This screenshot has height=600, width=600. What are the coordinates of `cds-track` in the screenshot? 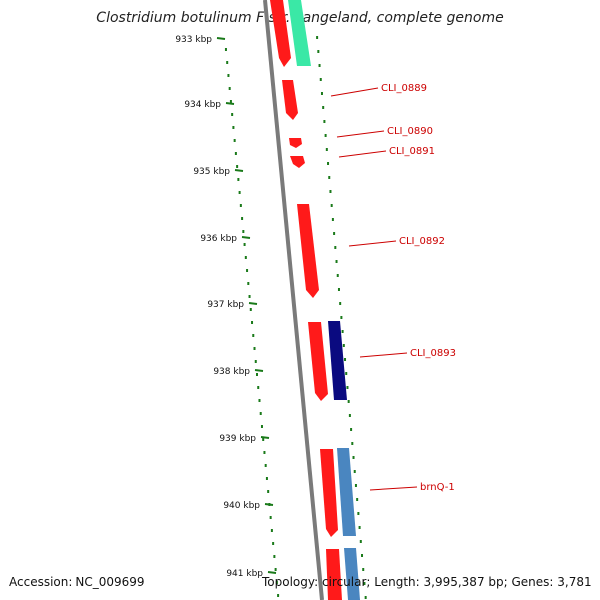 It's located at (306, 300).